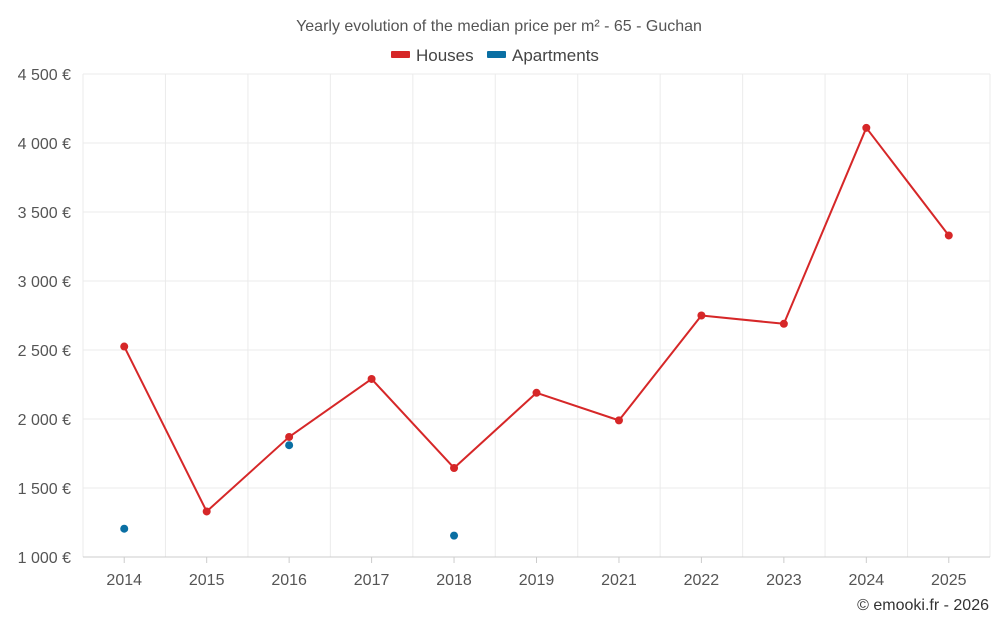 This screenshot has height=625, width=1000. What do you see at coordinates (923, 605) in the screenshot?
I see `credit-text: © emooki.fr - 2026` at bounding box center [923, 605].